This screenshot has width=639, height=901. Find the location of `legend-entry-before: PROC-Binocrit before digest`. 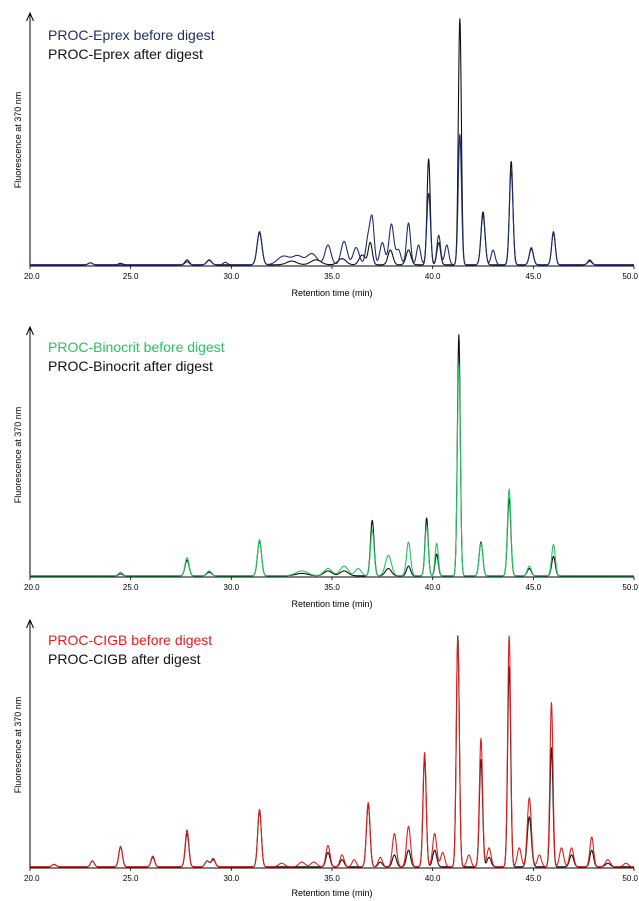

legend-entry-before: PROC-Binocrit before digest is located at coordinates (136, 347).